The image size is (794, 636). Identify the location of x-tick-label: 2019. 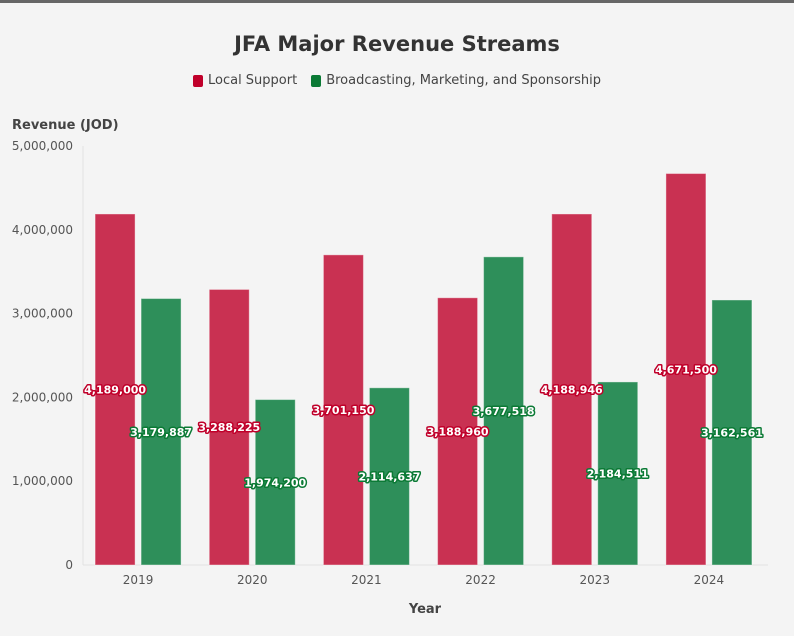
(138, 580).